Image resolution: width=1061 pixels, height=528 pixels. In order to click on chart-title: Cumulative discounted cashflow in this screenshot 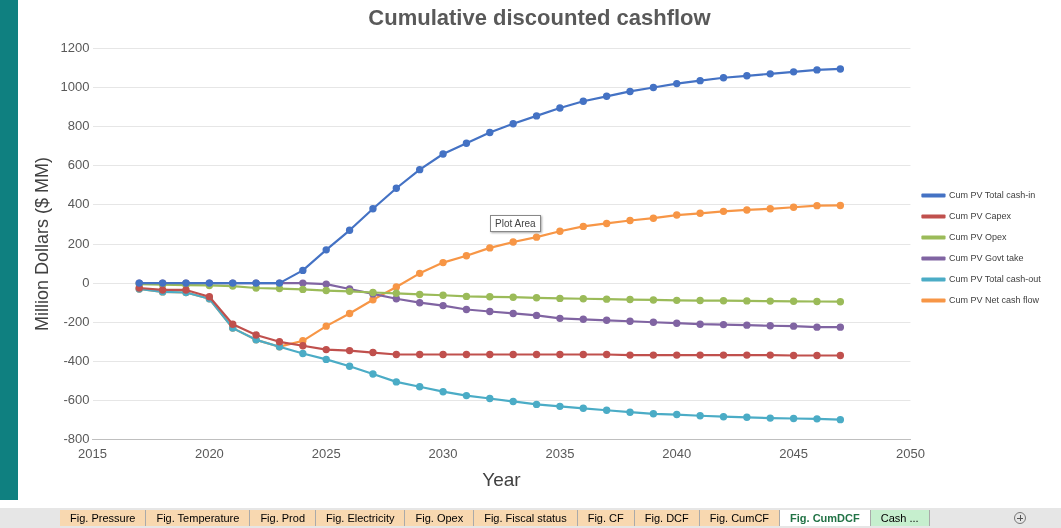, I will do `click(540, 18)`.